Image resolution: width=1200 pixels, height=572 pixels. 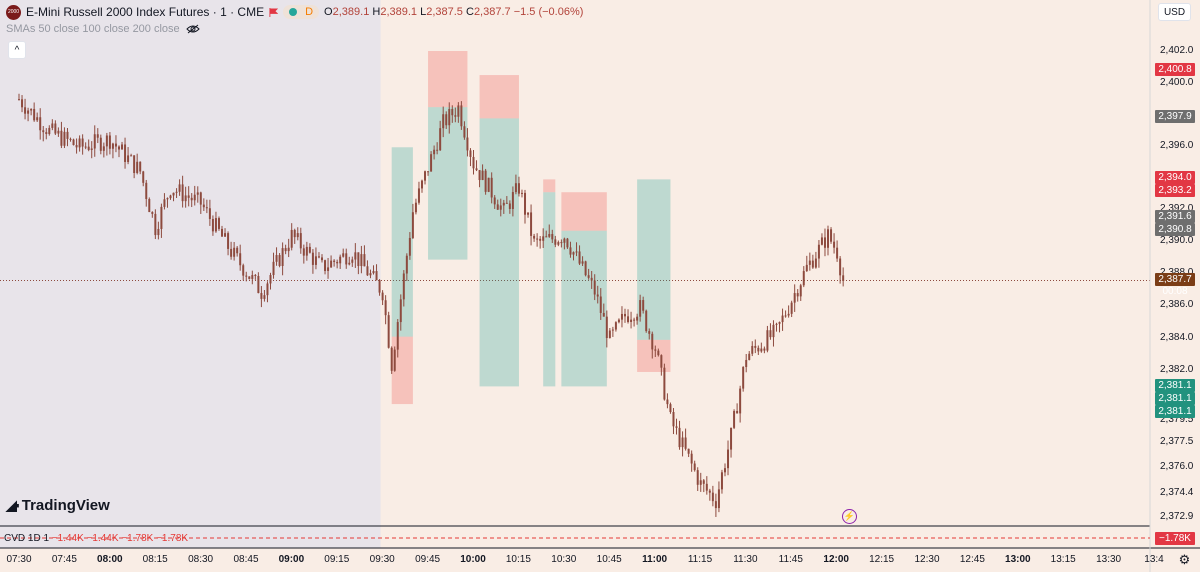 What do you see at coordinates (518, 559) in the screenshot?
I see `time-tick-label: 10:15` at bounding box center [518, 559].